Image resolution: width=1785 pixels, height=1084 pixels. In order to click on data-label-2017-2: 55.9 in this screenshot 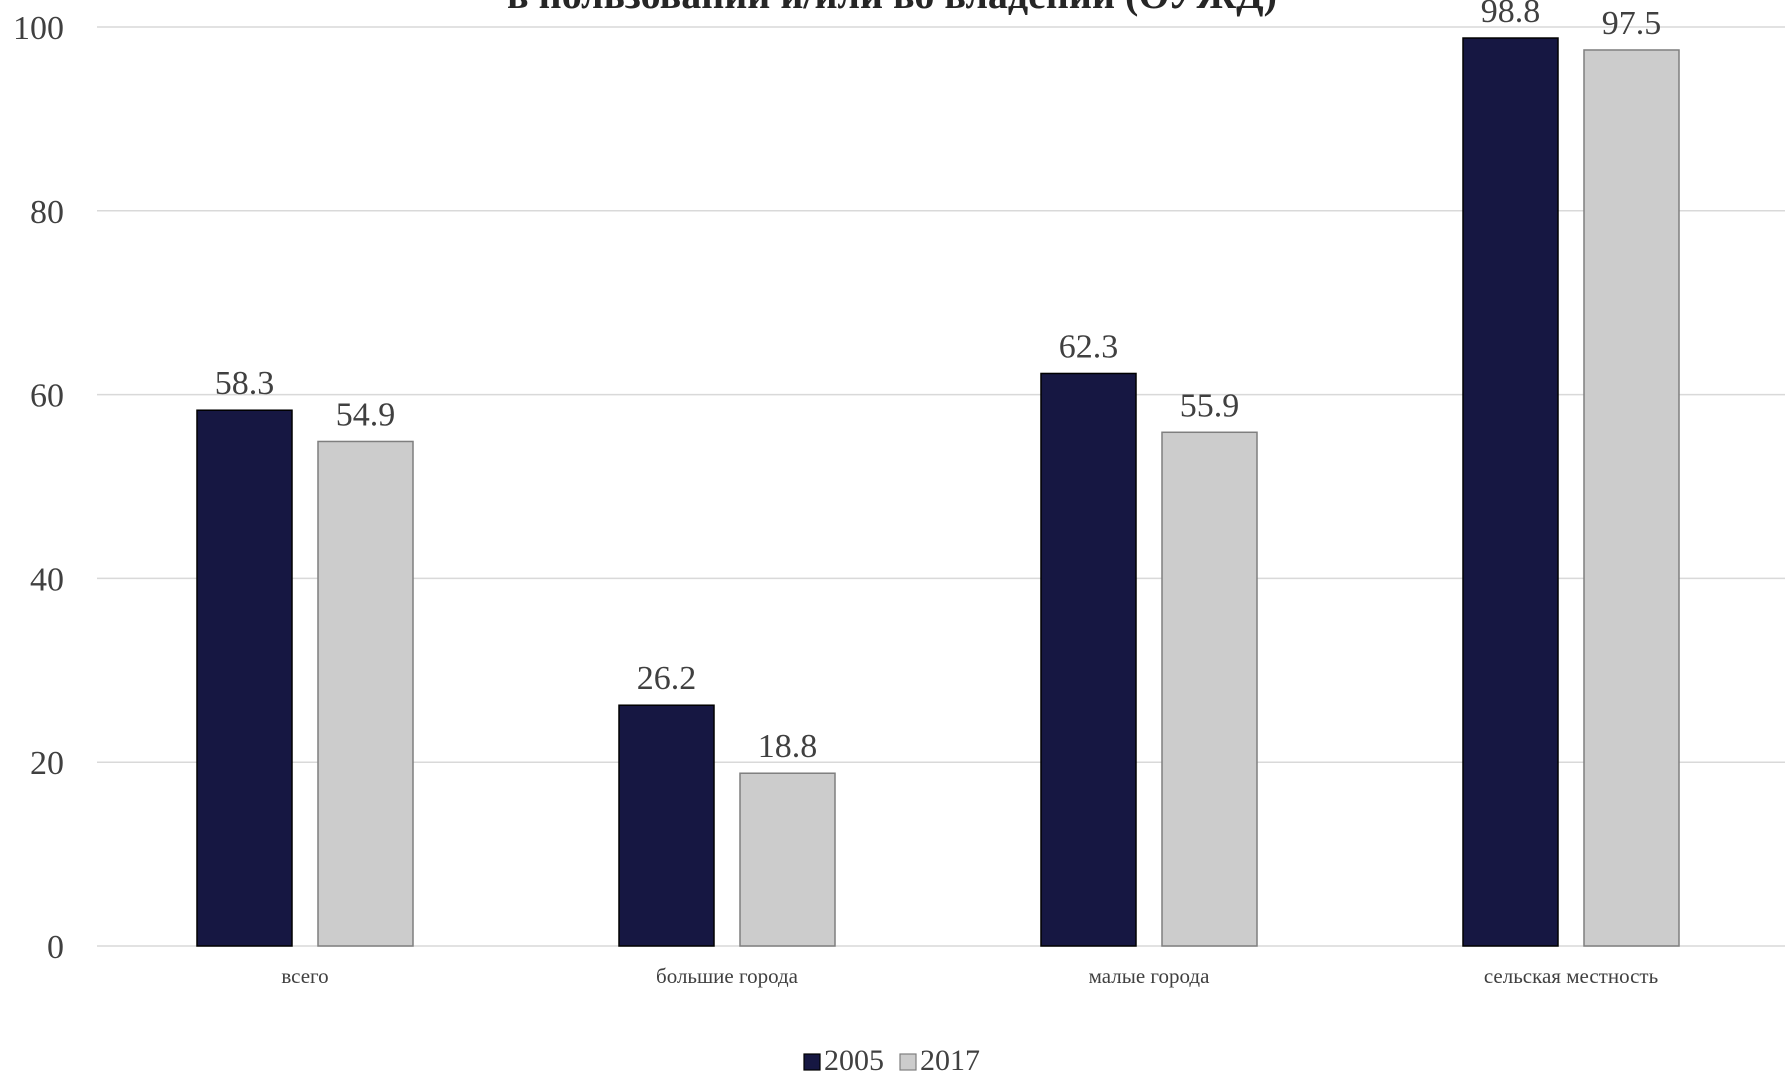, I will do `click(1210, 405)`.